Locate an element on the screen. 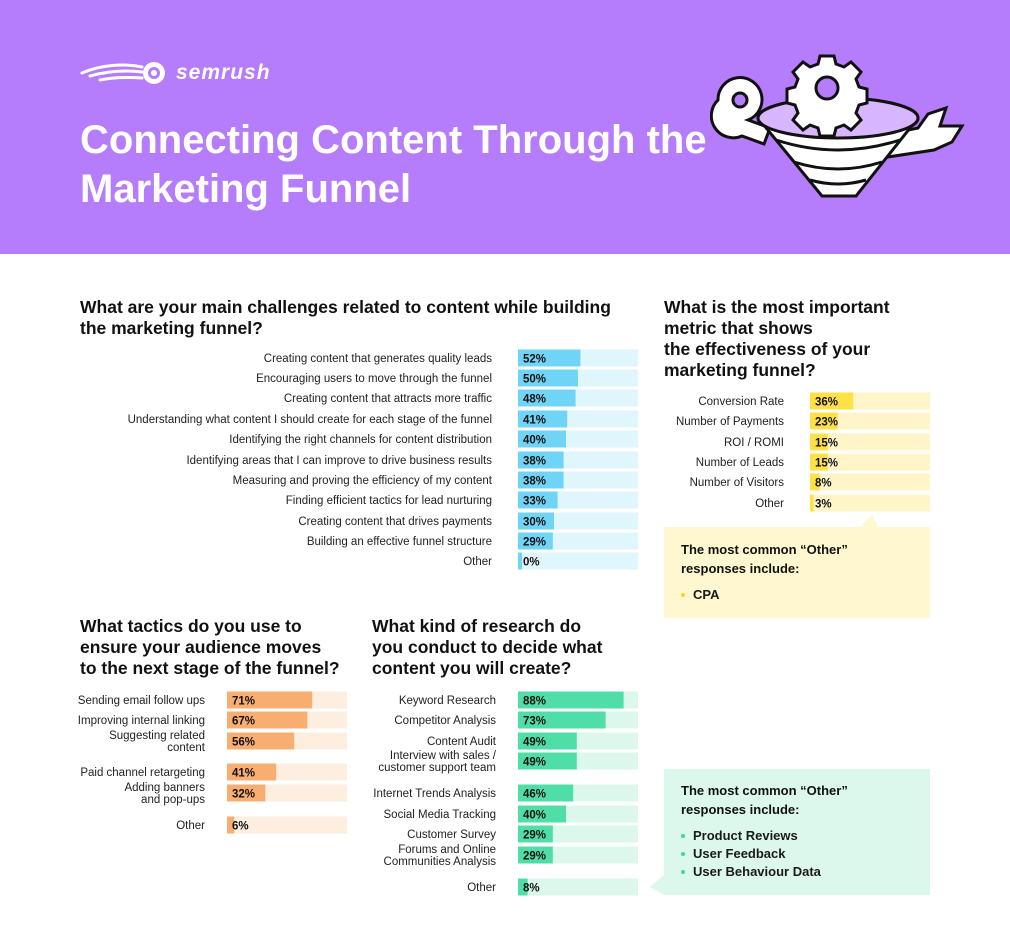  category-label: Building an effective funnel structure is located at coordinates (399, 542).